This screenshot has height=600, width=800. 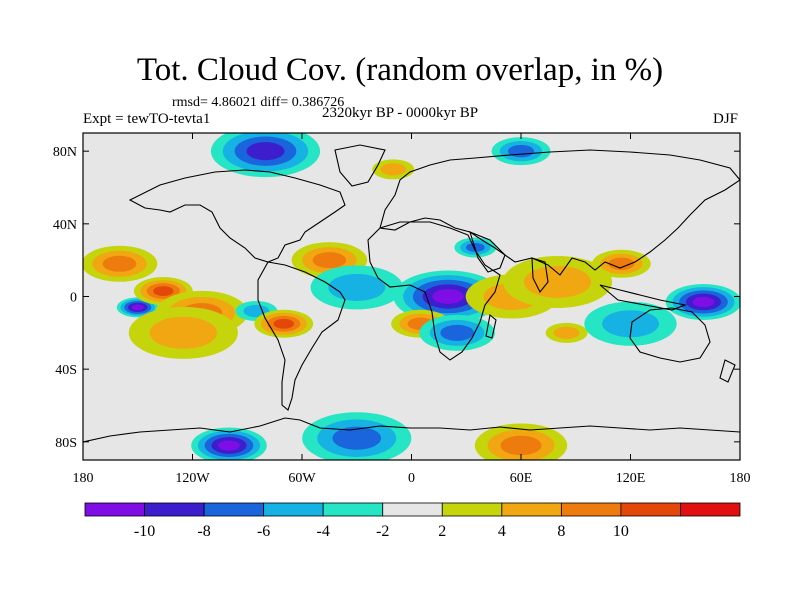 What do you see at coordinates (147, 119) in the screenshot?
I see `experiment-label: Expt = tewTO-tevta1` at bounding box center [147, 119].